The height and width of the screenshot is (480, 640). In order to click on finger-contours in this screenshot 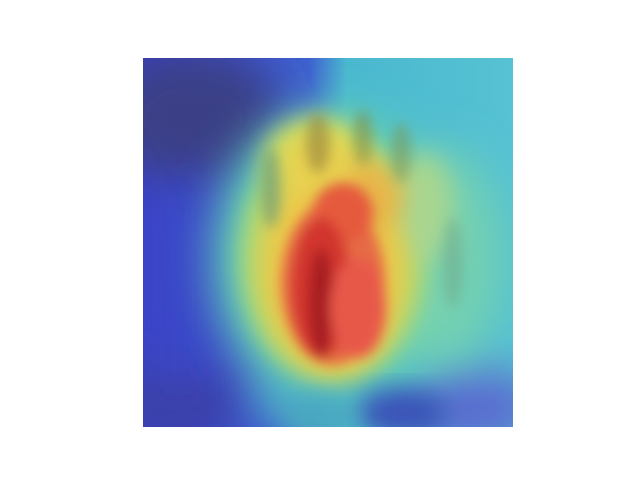, I will do `click(362, 209)`.